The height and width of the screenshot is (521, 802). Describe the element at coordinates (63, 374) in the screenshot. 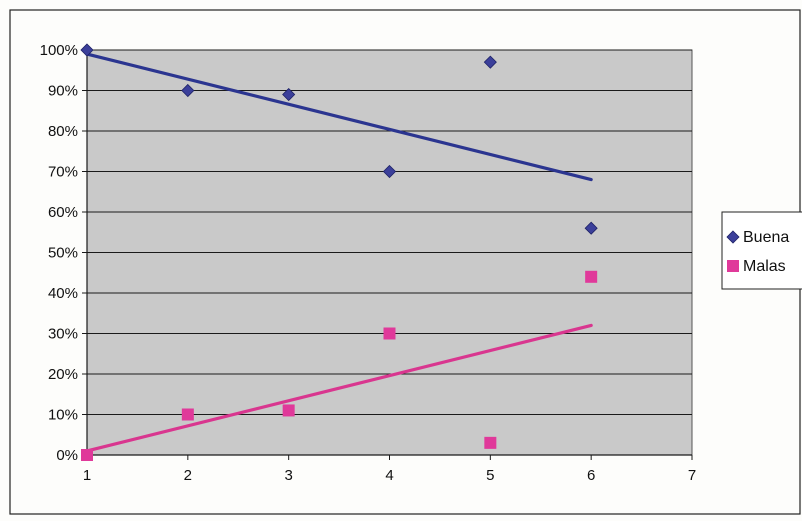

I see `y-tick-label: 20%` at that location.